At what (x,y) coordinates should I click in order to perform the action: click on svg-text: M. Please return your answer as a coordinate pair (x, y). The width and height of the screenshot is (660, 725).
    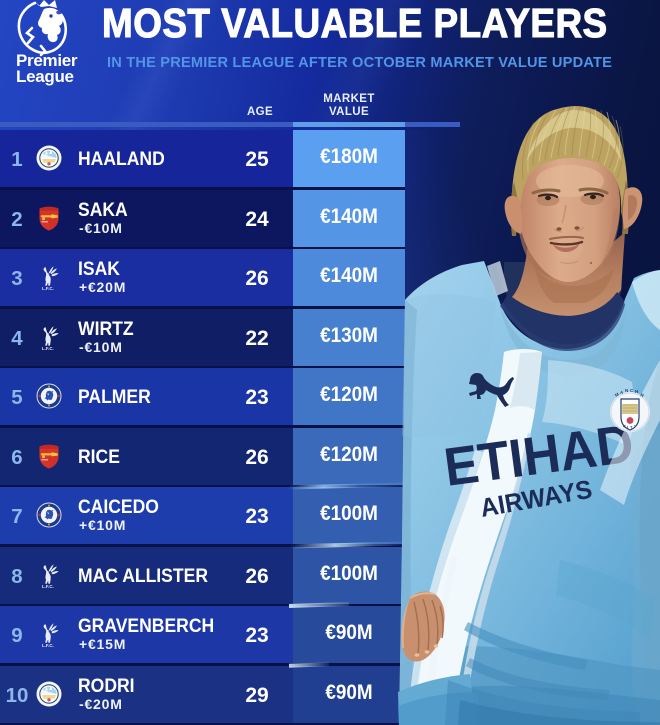
    Looking at the image, I should click on (617, 395).